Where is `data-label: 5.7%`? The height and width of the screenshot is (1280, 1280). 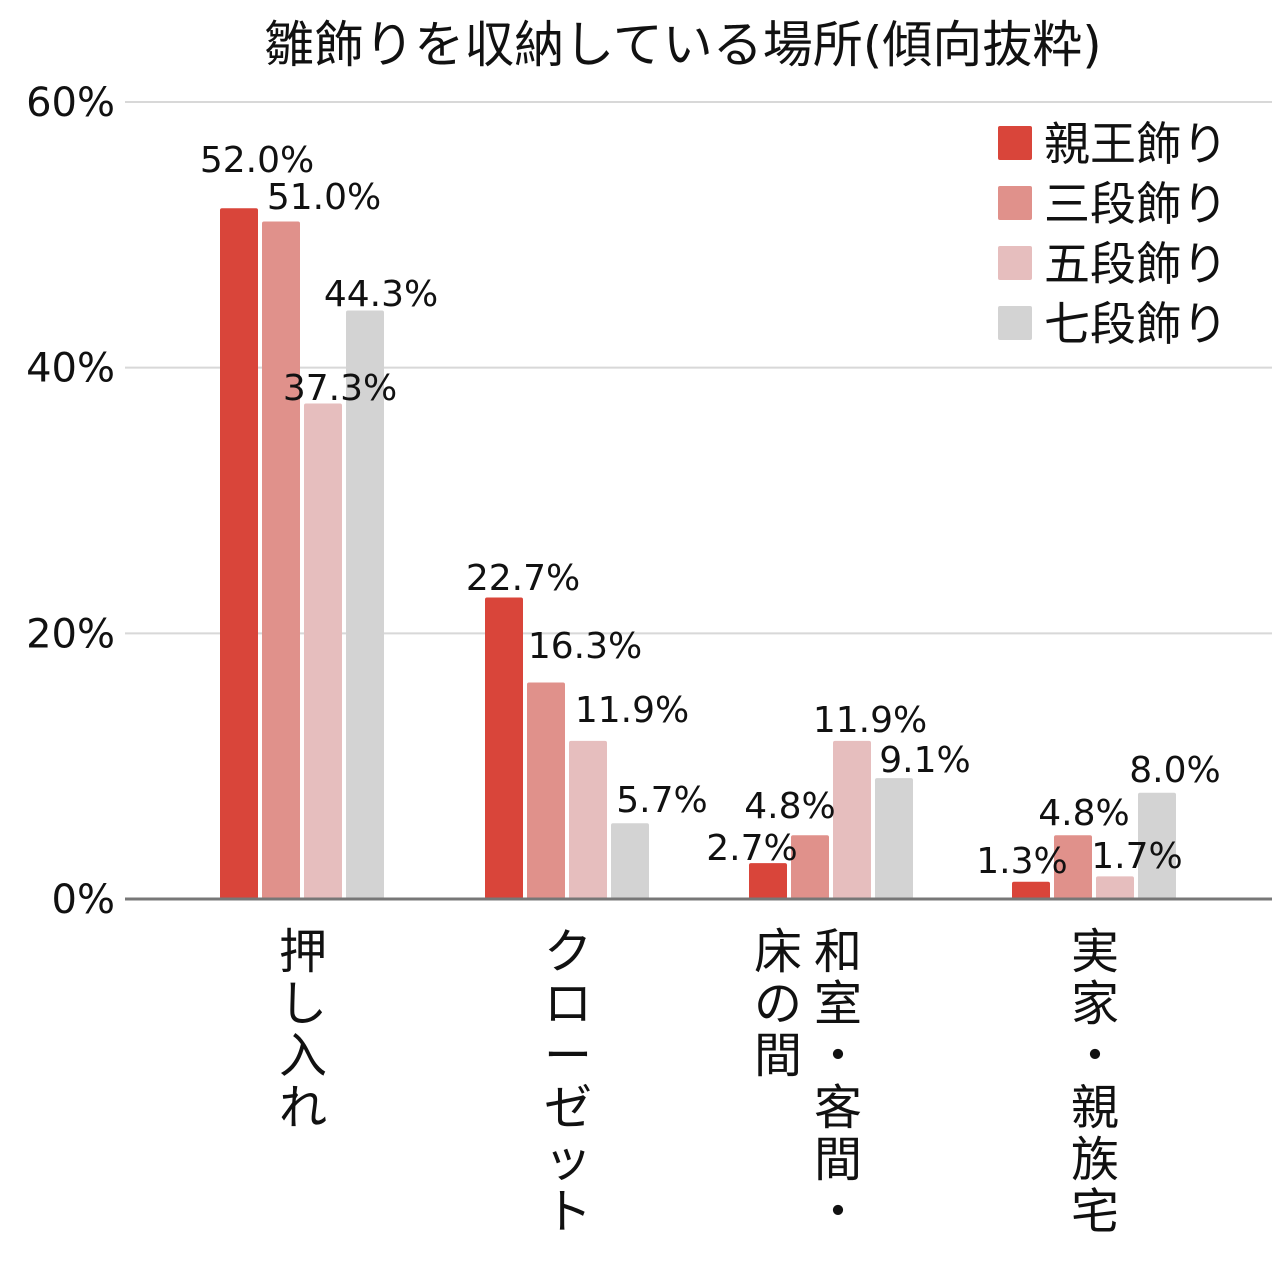
data-label: 5.7% is located at coordinates (661, 800).